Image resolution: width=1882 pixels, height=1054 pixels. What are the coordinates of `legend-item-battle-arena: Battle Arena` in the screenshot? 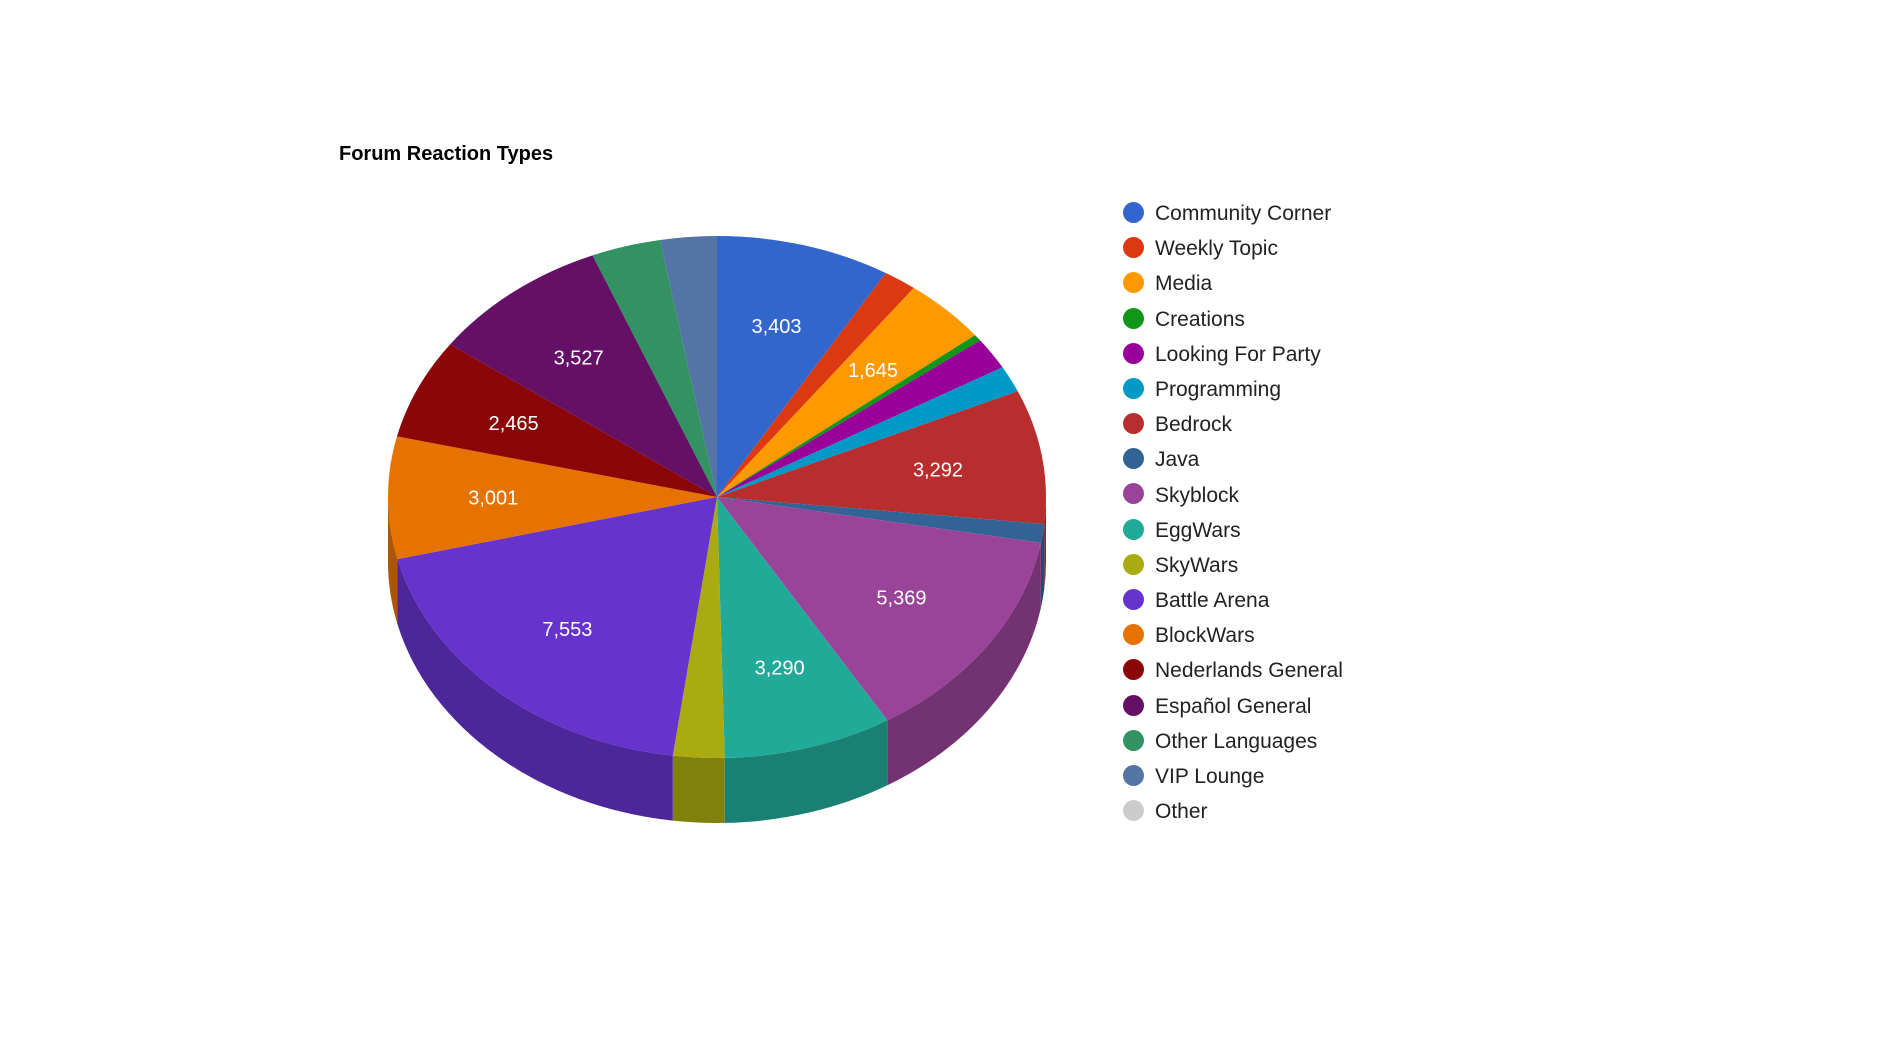 It's located at (1233, 600).